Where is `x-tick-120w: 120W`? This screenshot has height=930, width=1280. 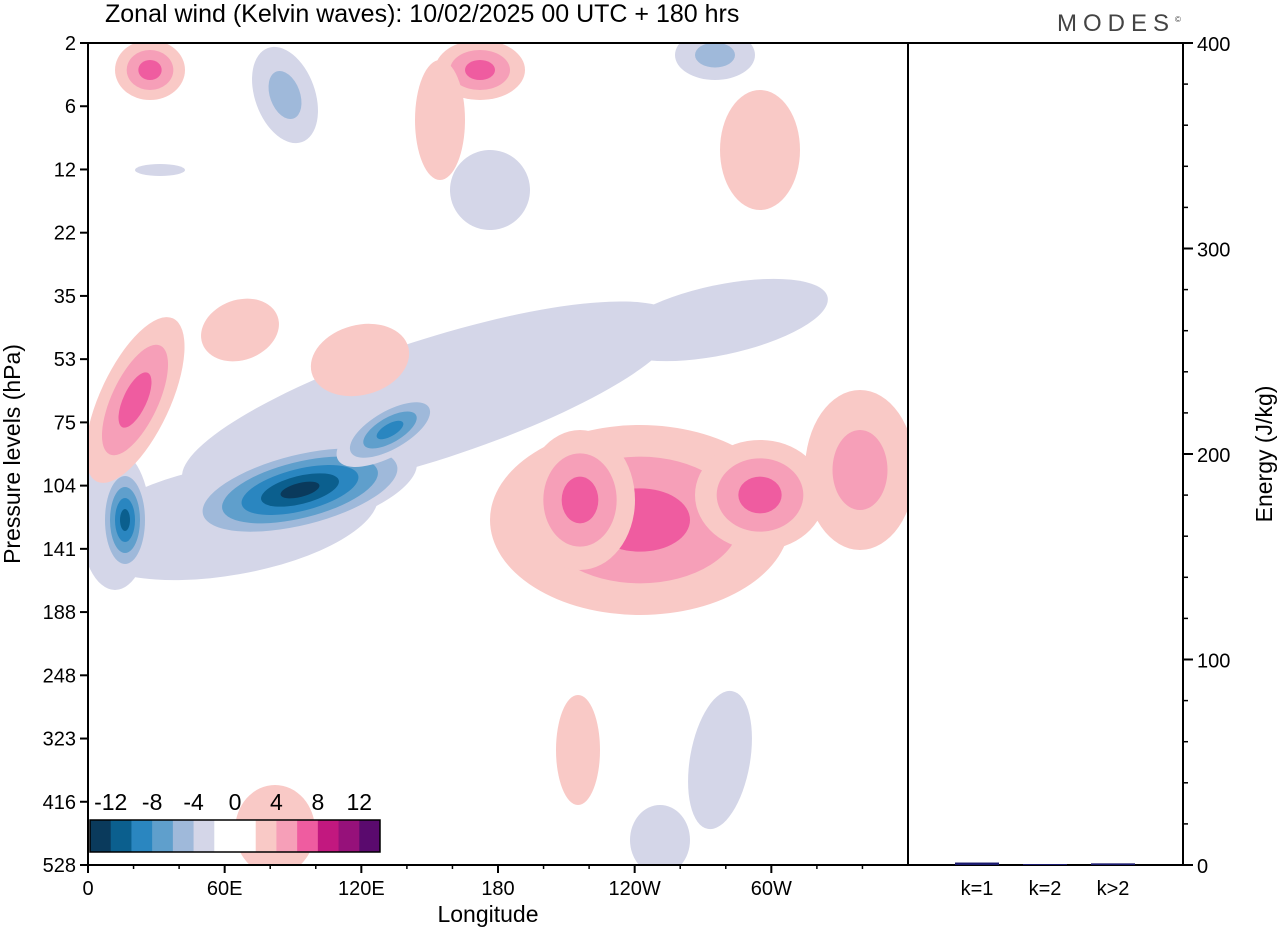
x-tick-120w: 120W is located at coordinates (635, 889).